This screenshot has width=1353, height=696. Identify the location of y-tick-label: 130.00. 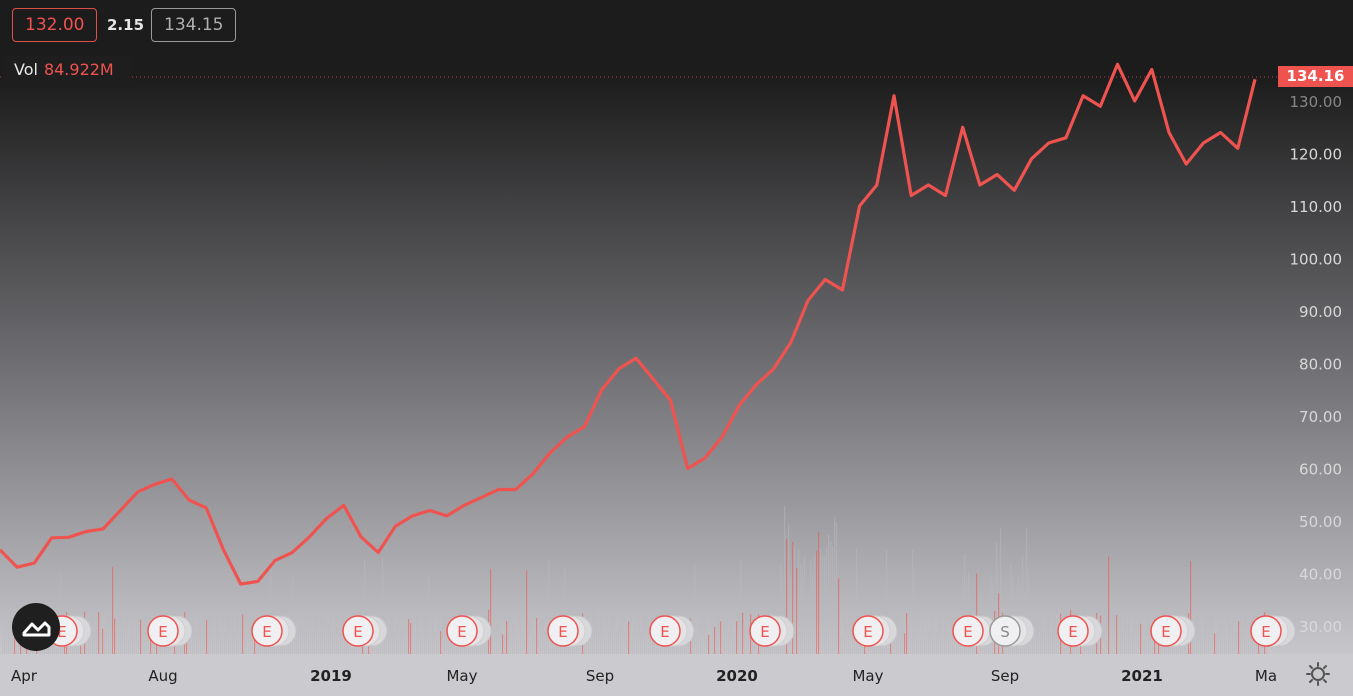
(1316, 102).